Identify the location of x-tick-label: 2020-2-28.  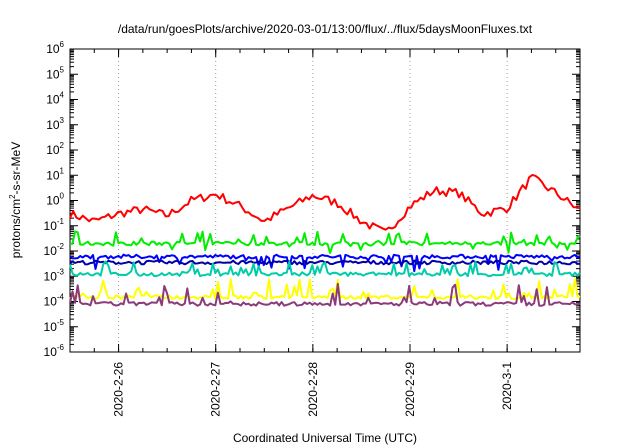
(313, 389).